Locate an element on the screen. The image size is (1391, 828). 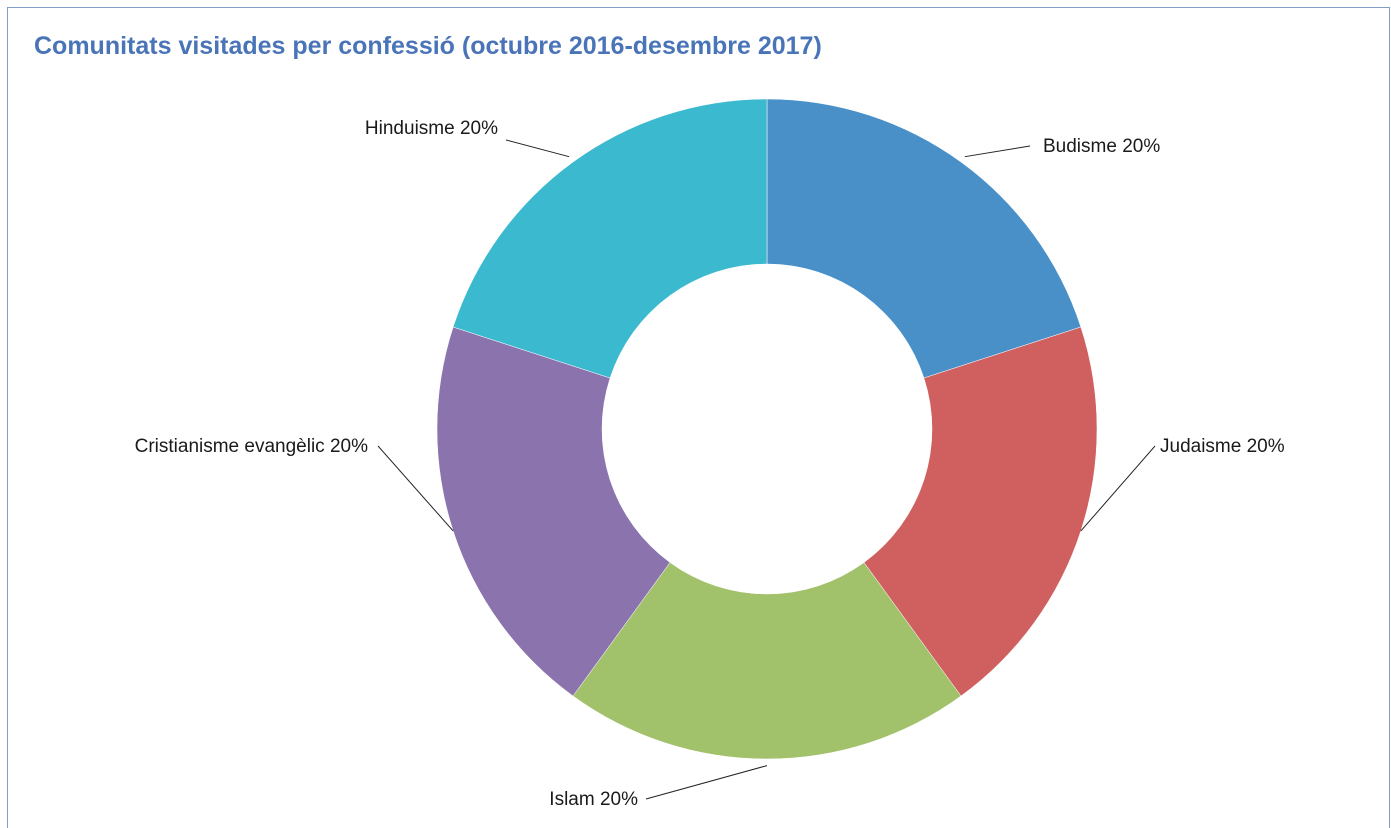
slice-cristianisme-evang-lic is located at coordinates (553, 511).